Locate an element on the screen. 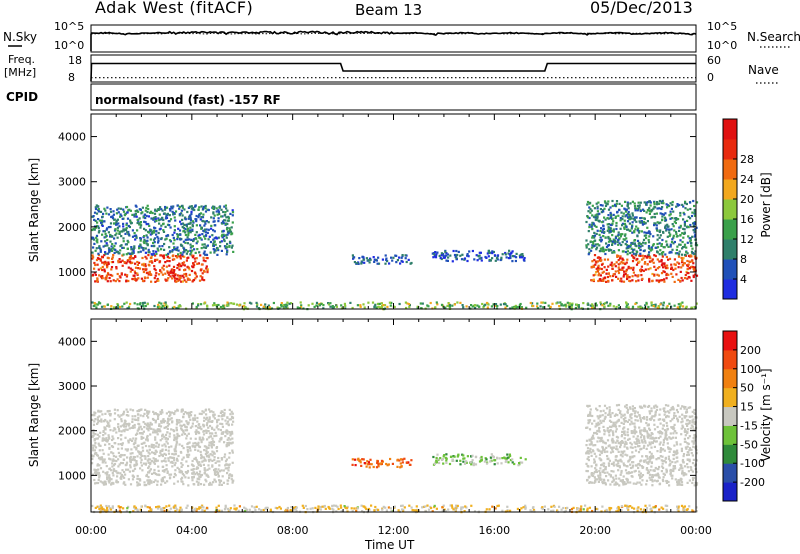  nsearch-label: N.Search is located at coordinates (773, 37).